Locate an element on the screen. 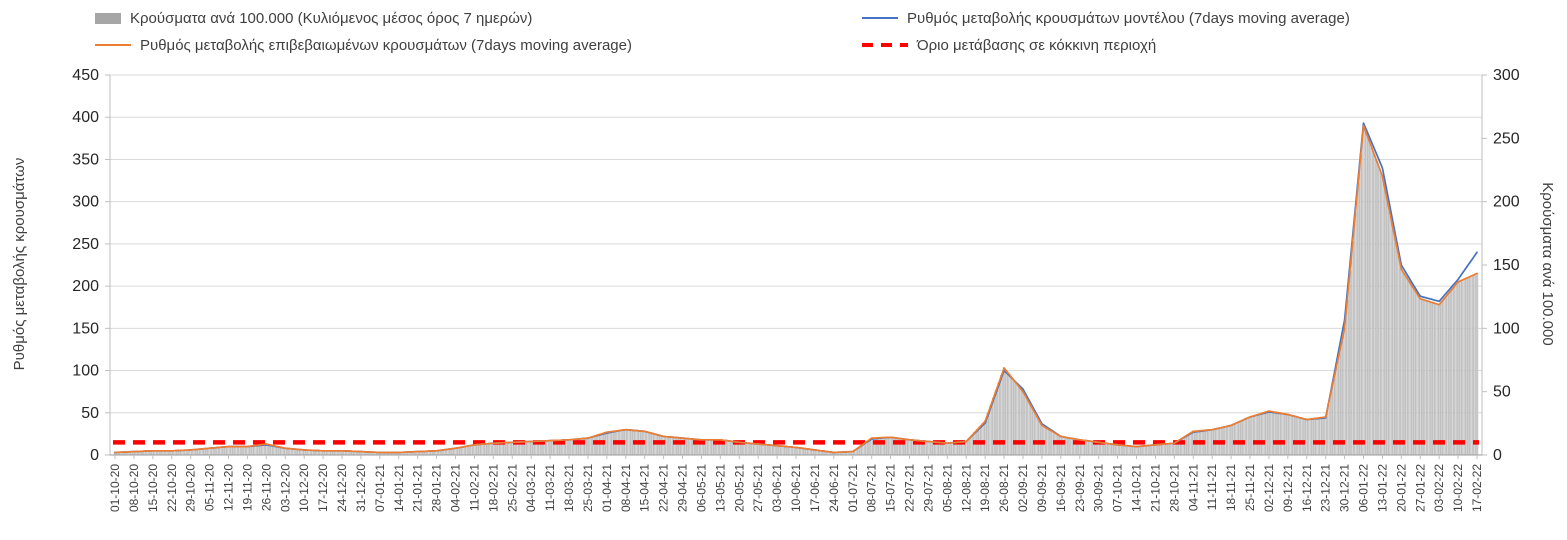 This screenshot has height=540, width=1567. svg-text: 25-02-21 is located at coordinates (512, 488).